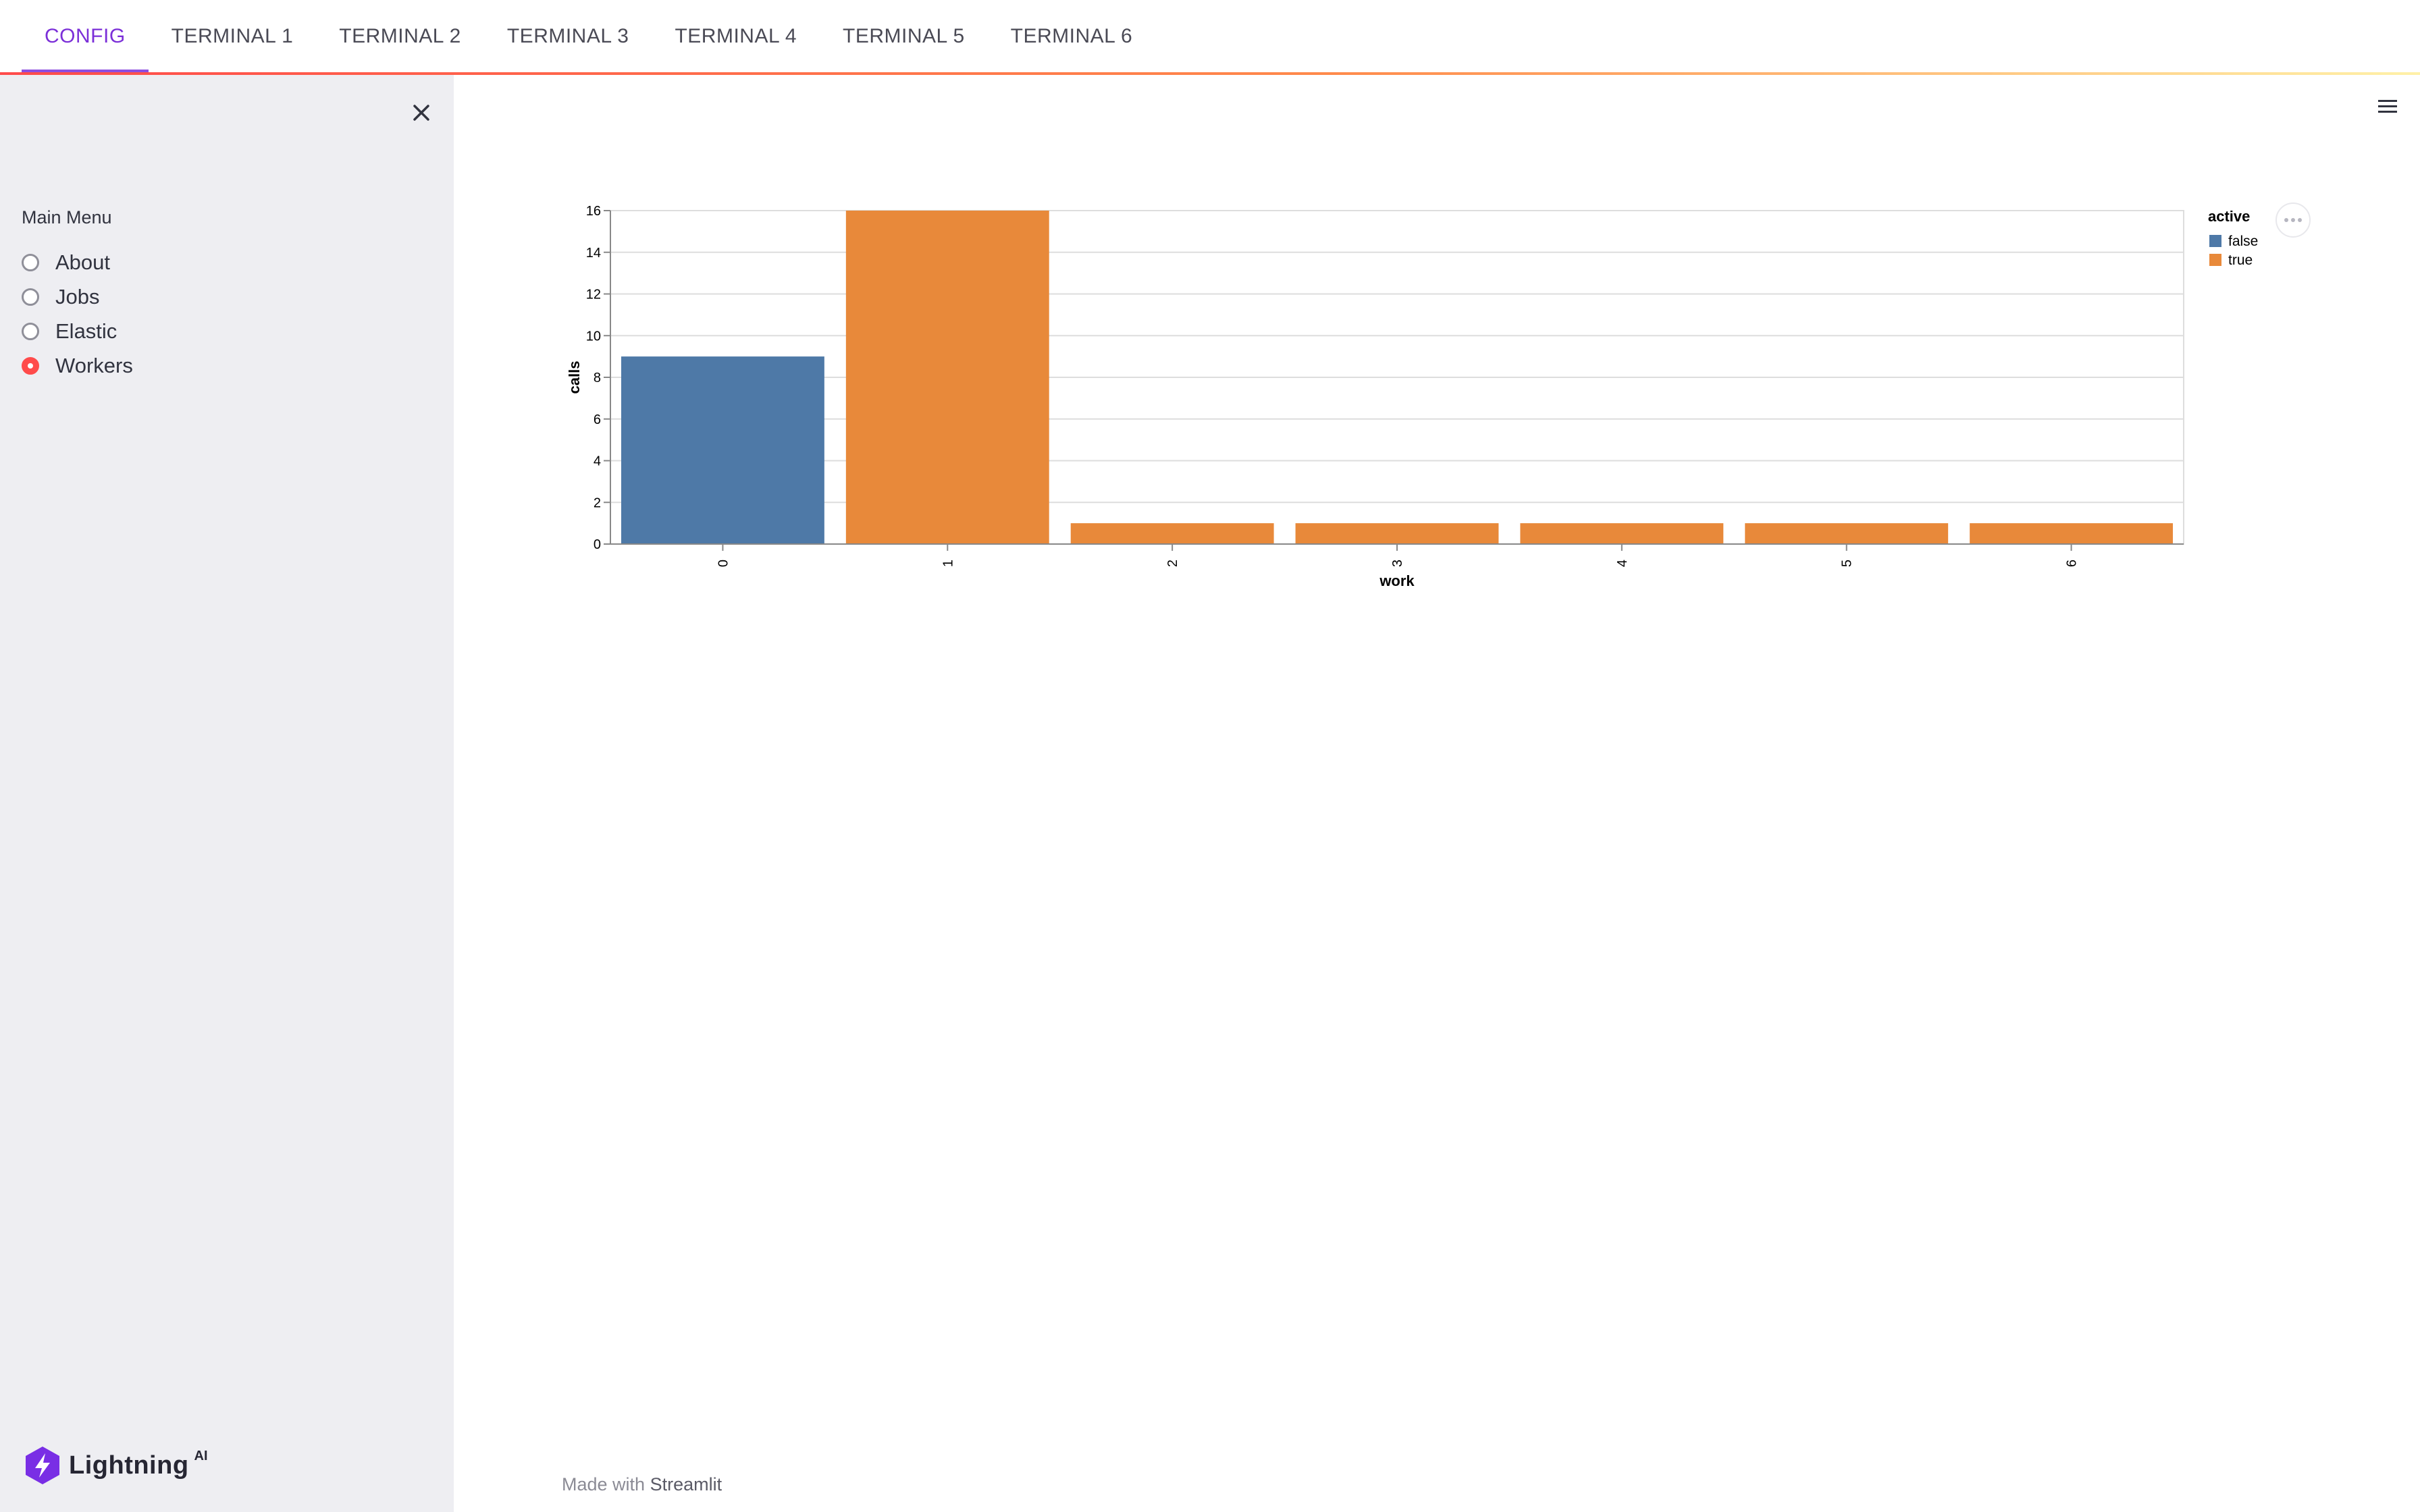 The height and width of the screenshot is (1512, 2420). Describe the element at coordinates (232, 36) in the screenshot. I see `tab-terminal-1: TERMINAL 1` at that location.